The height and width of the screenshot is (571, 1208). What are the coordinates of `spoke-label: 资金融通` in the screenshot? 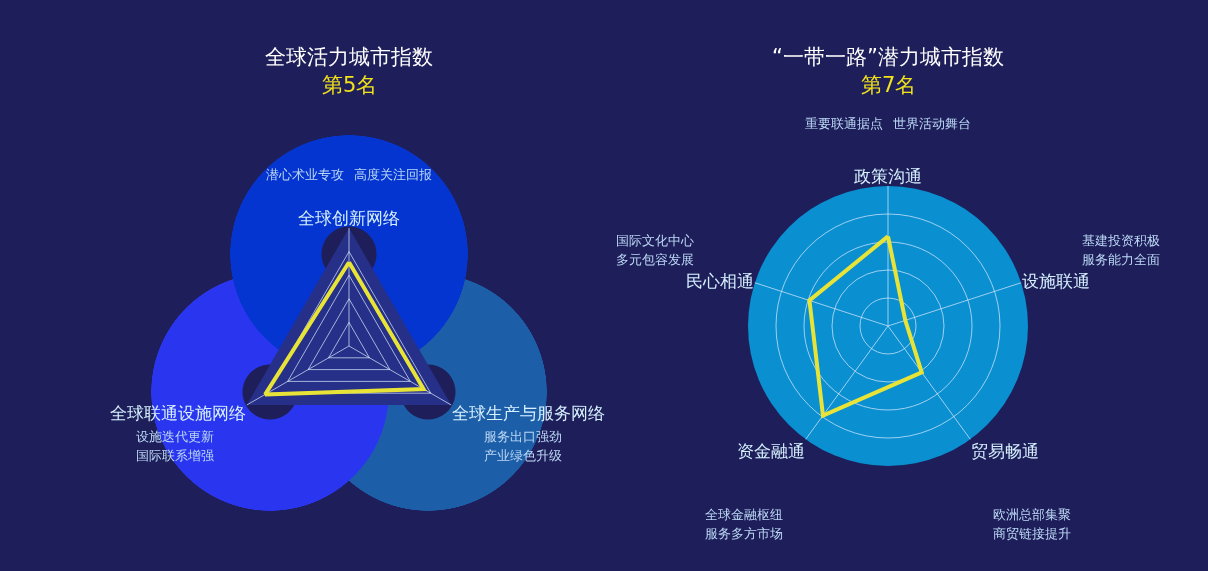 It's located at (771, 450).